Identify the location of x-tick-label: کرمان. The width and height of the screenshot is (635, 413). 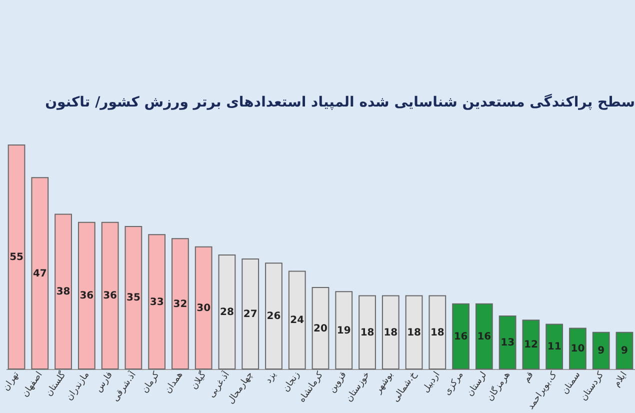
(151, 383).